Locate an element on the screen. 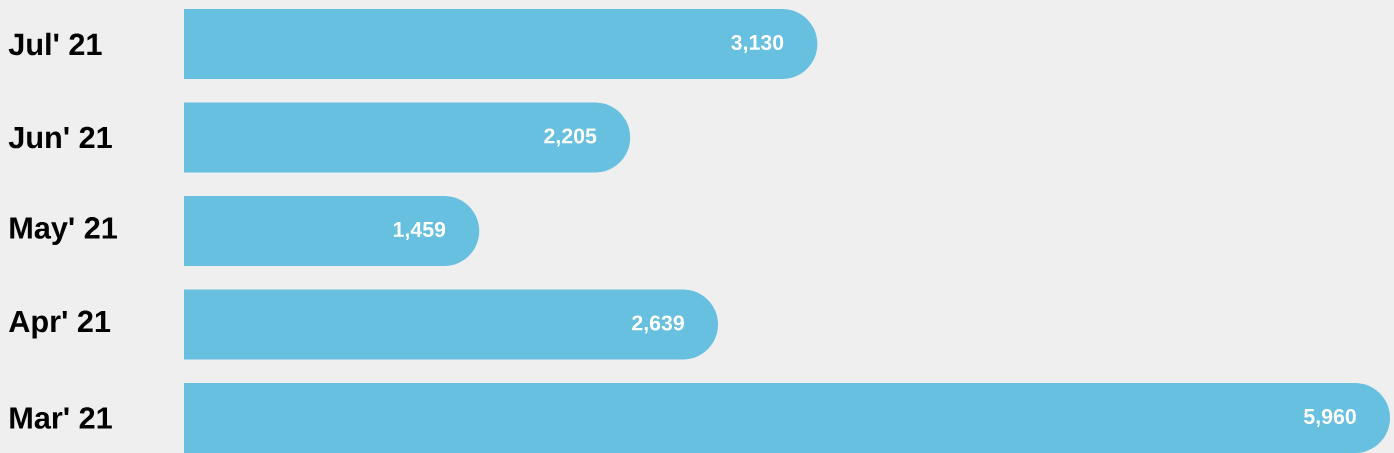 This screenshot has width=1394, height=453. data-label: 3,130 is located at coordinates (757, 44).